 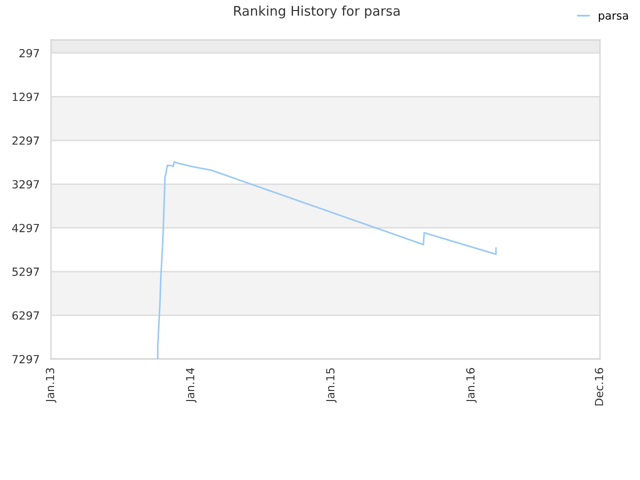 I want to click on x-tick-label: Jan.16, so click(x=471, y=385).